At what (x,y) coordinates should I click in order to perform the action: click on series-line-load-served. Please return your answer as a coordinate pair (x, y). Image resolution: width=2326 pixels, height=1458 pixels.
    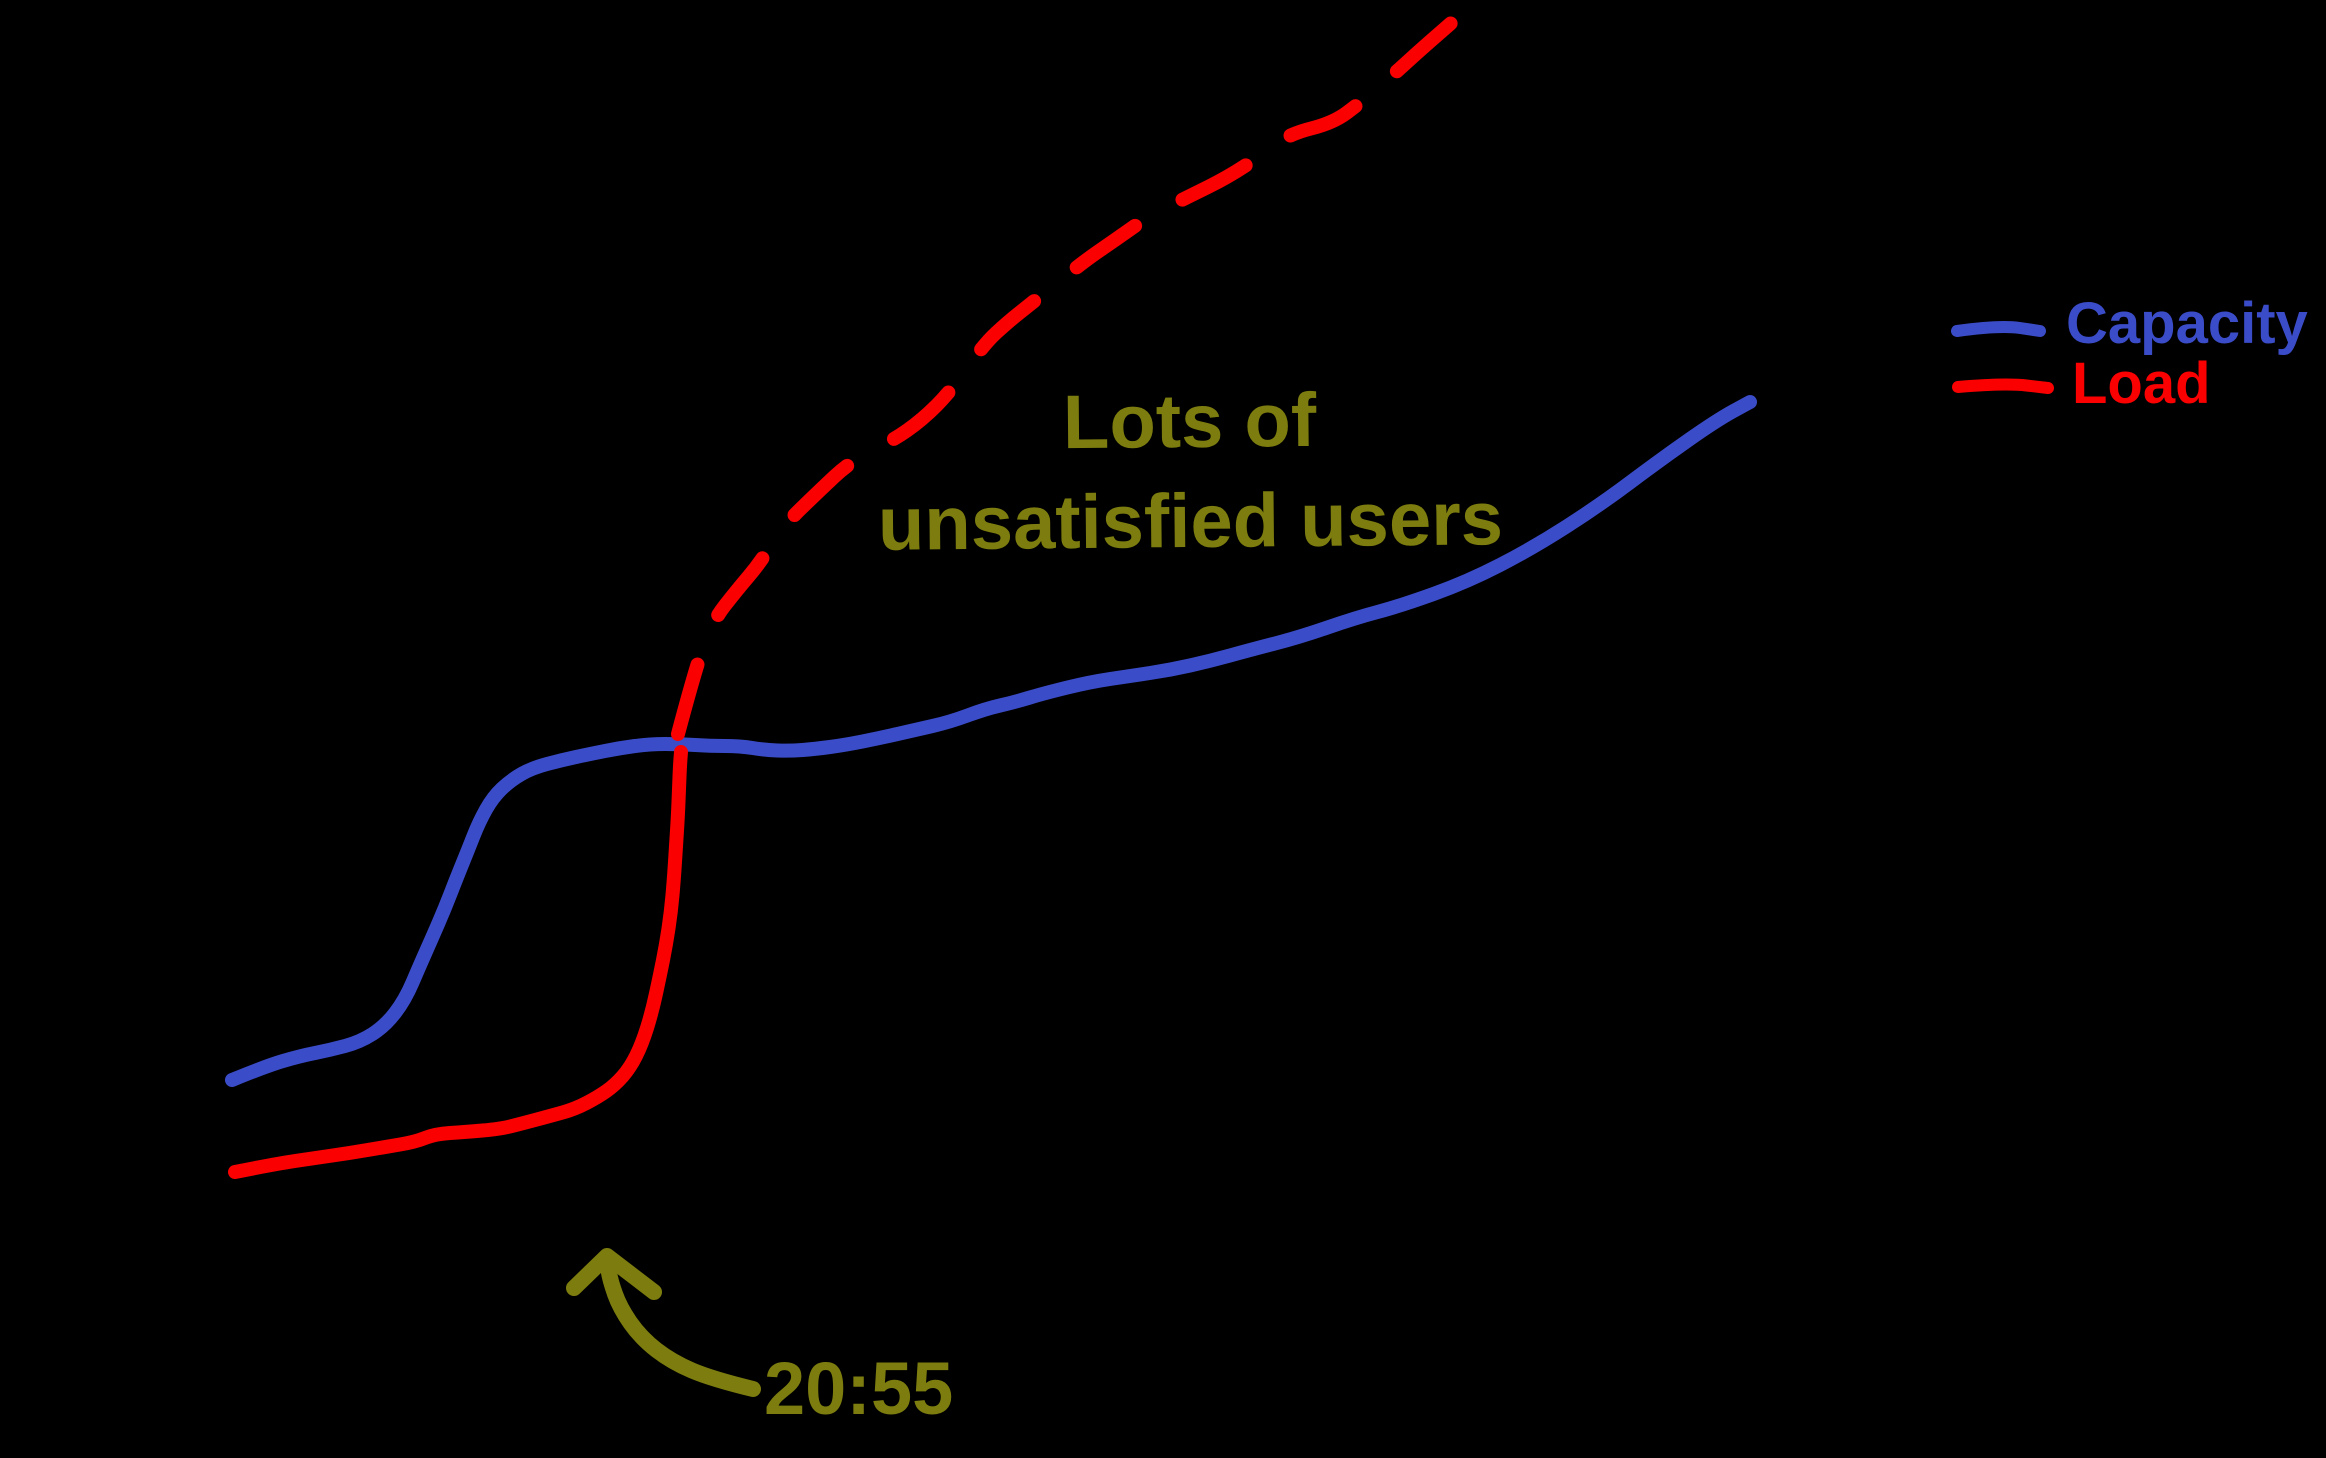
    Looking at the image, I should click on (458, 962).